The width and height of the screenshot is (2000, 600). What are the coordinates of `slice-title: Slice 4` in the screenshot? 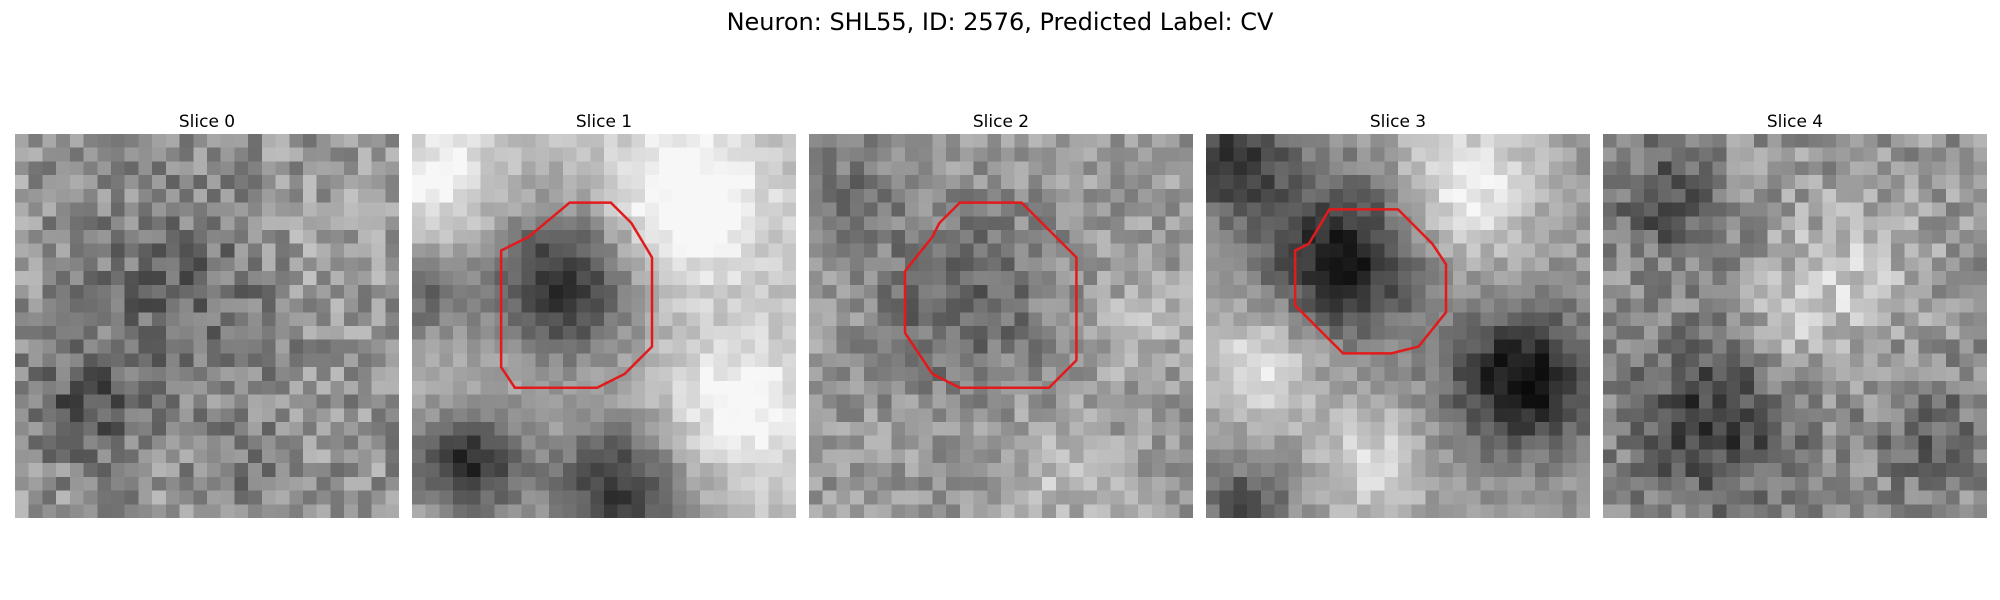 It's located at (1795, 122).